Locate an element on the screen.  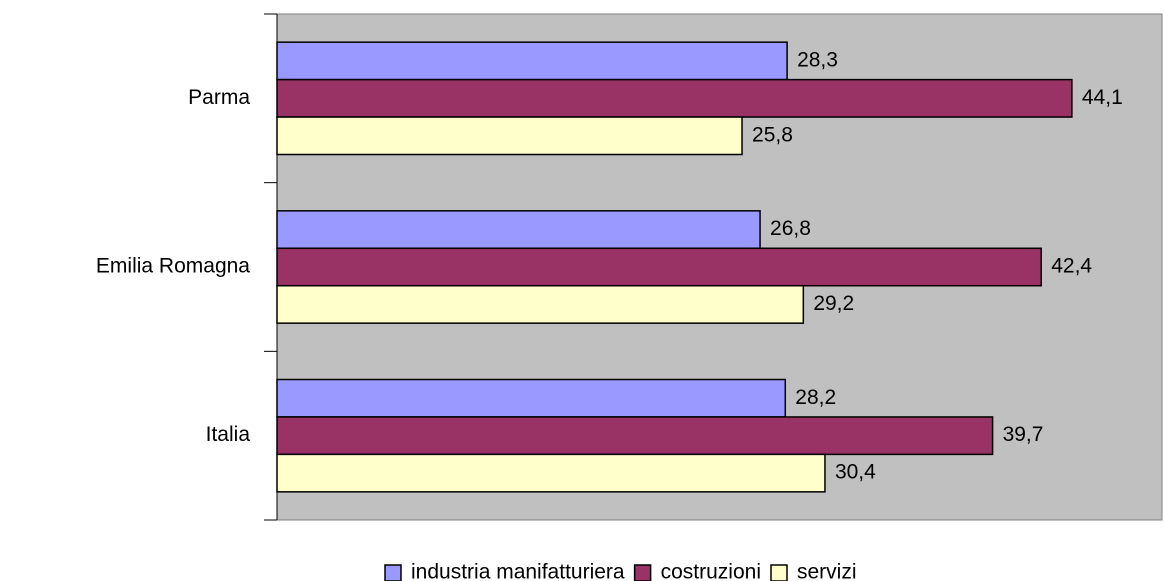
legend-label: industria manifatturiera is located at coordinates (518, 571).